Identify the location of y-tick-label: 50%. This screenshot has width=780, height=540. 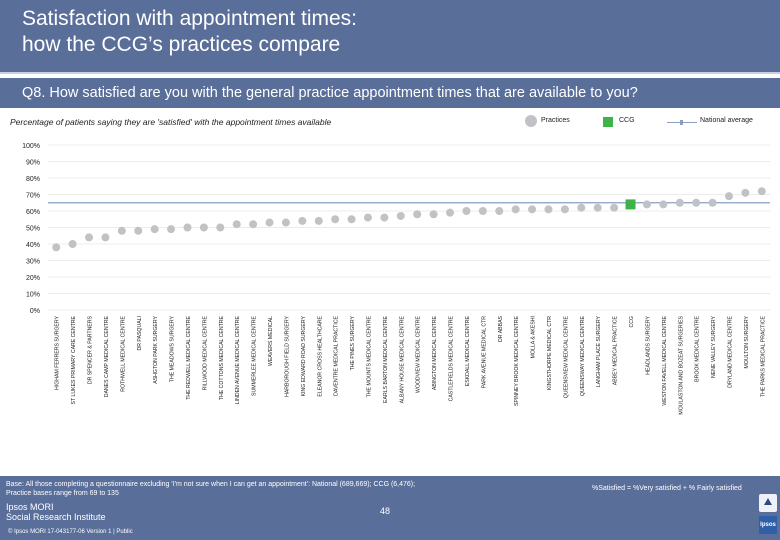
(33, 229).